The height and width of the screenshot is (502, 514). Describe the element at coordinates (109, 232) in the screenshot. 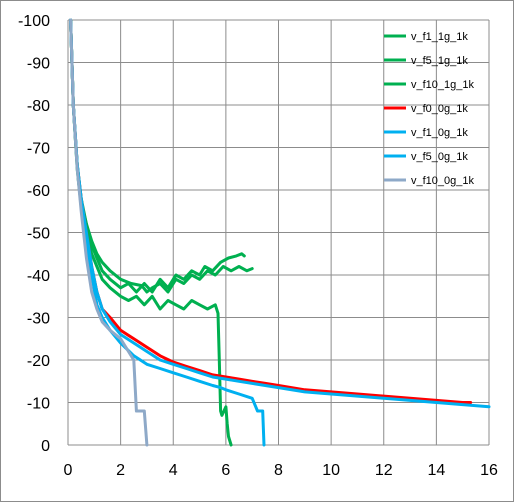

I see `series-line-v-f10-0g-1k` at that location.